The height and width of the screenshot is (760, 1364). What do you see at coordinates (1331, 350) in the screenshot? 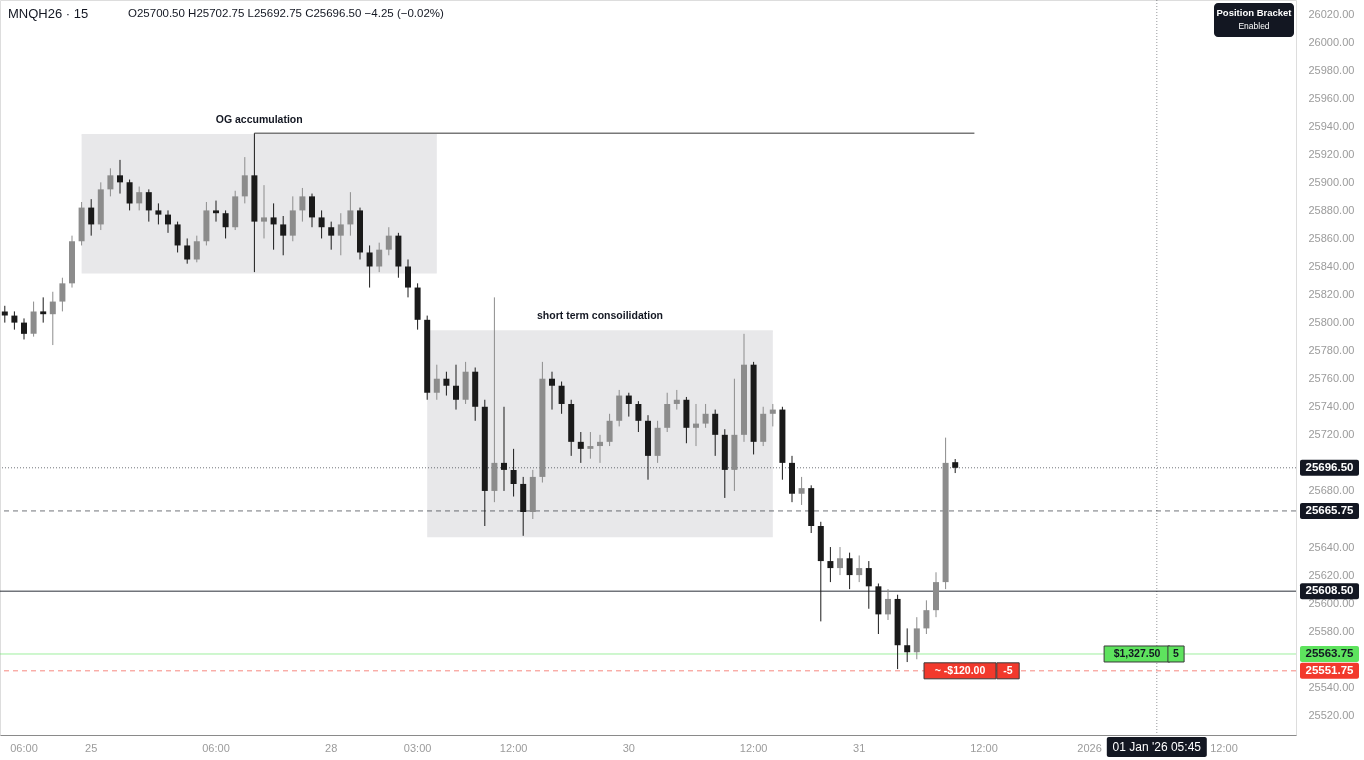
I see `y-tick-label: 25780.00` at bounding box center [1331, 350].